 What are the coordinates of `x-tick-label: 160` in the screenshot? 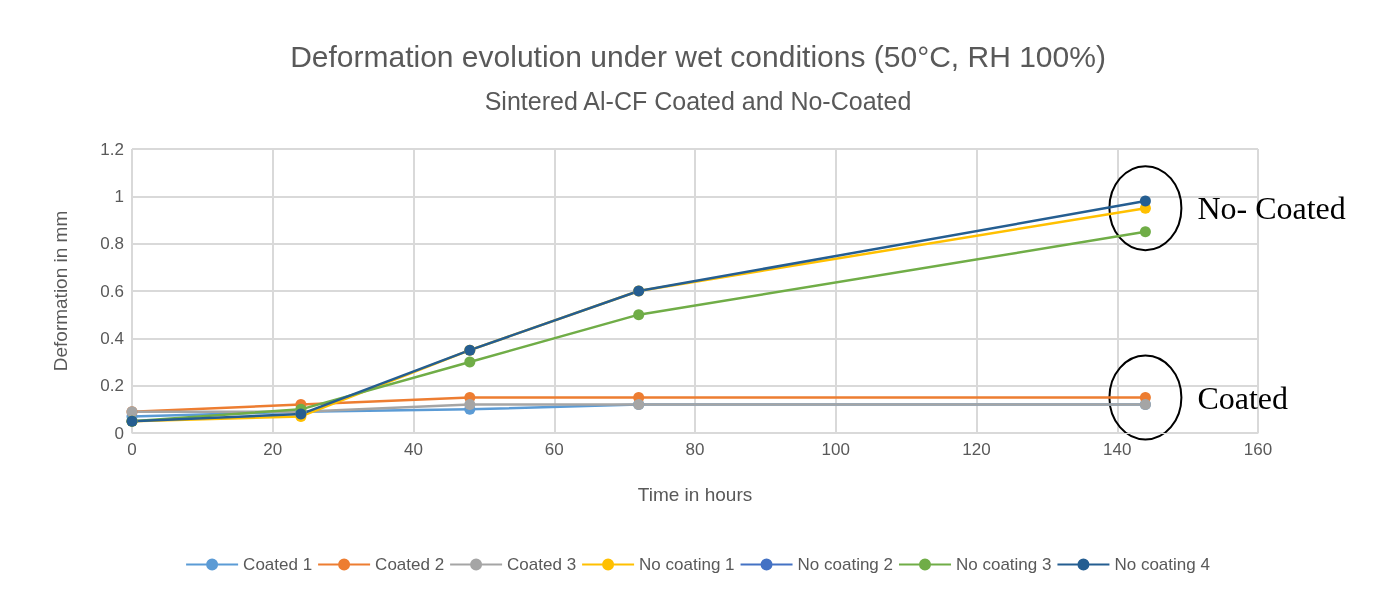 It's located at (1258, 449).